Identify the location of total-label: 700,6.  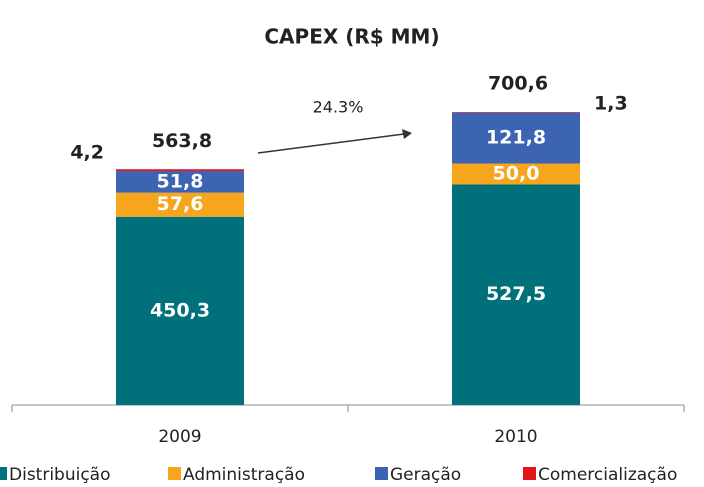
(518, 84).